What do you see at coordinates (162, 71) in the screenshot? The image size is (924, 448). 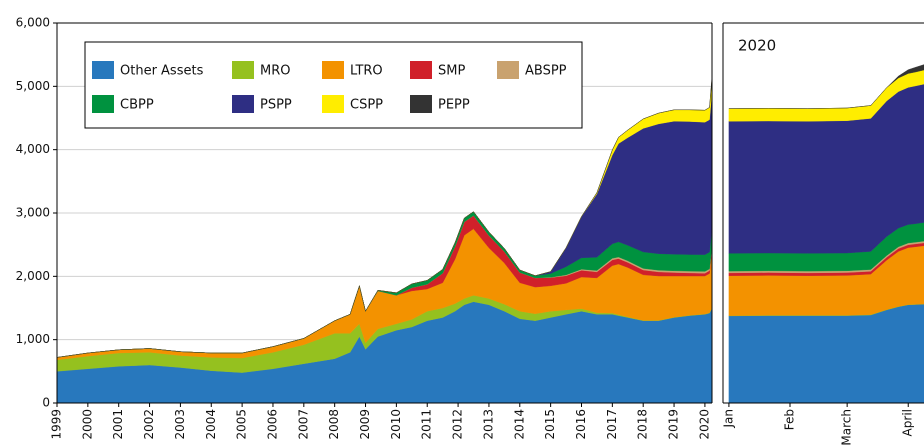 I see `legend-label: Other Assets` at bounding box center [162, 71].